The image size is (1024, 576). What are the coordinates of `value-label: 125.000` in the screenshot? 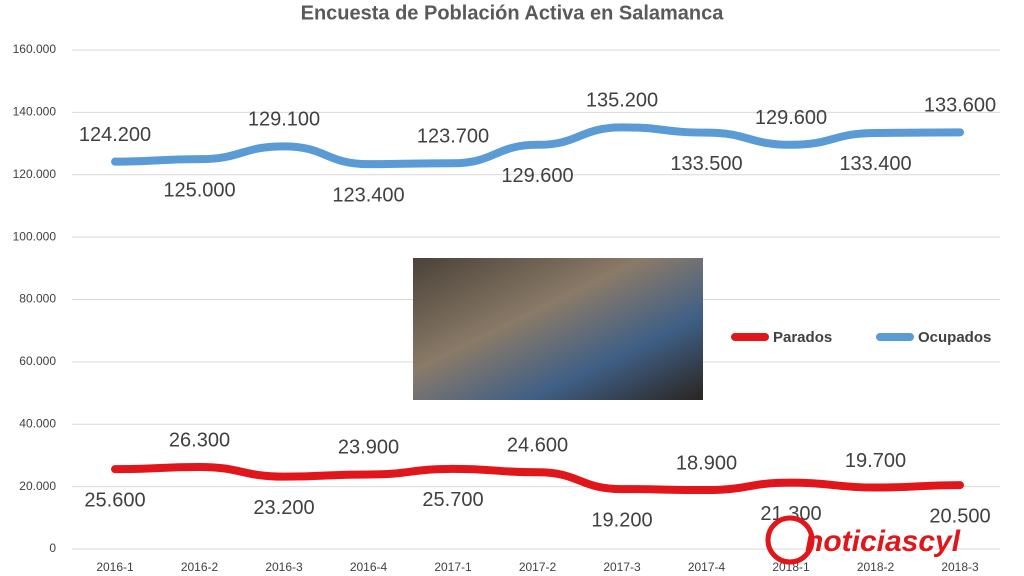 It's located at (199, 190).